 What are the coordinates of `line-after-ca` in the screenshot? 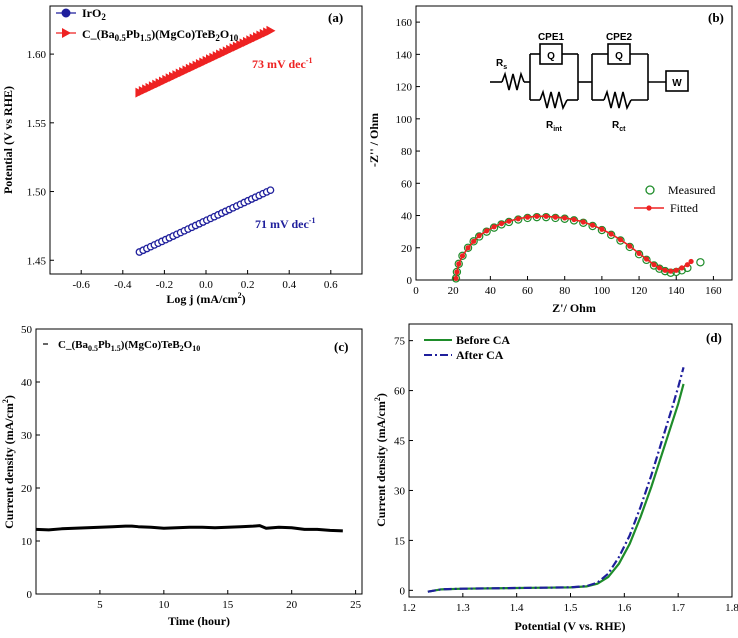 It's located at (556, 479).